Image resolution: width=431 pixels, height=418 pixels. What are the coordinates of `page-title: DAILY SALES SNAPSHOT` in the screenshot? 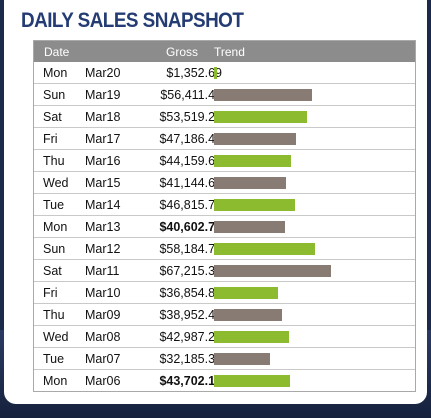 It's located at (132, 20).